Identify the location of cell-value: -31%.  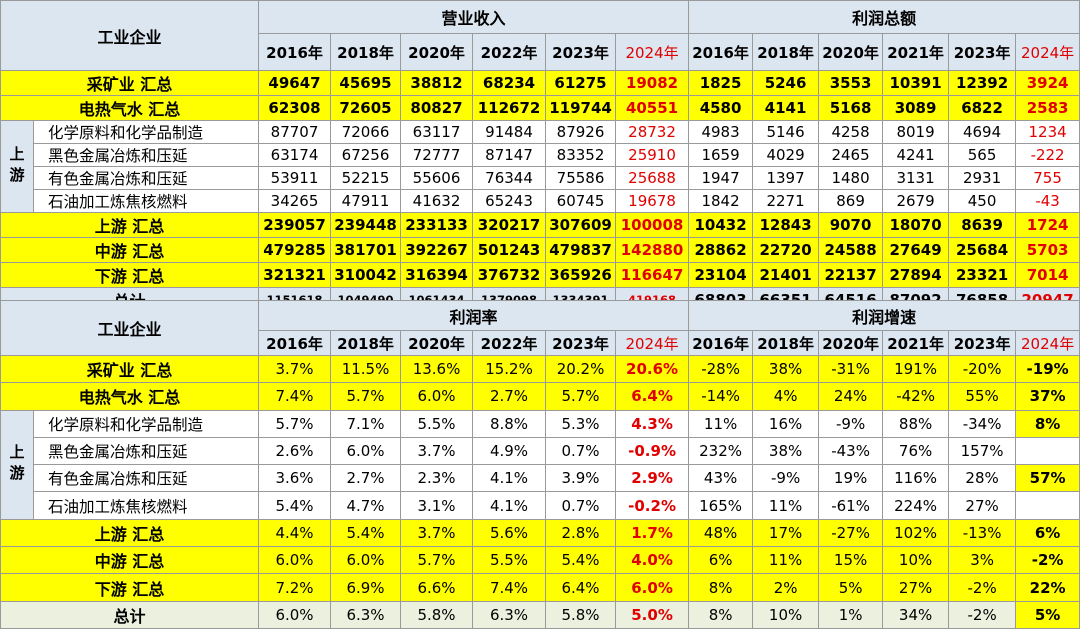
(851, 369).